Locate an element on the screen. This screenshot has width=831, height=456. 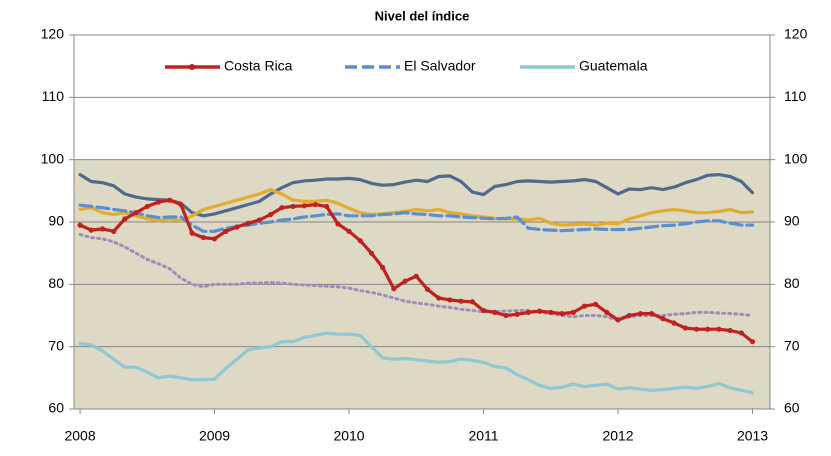
y2-tick-label: 80 is located at coordinates (792, 283).